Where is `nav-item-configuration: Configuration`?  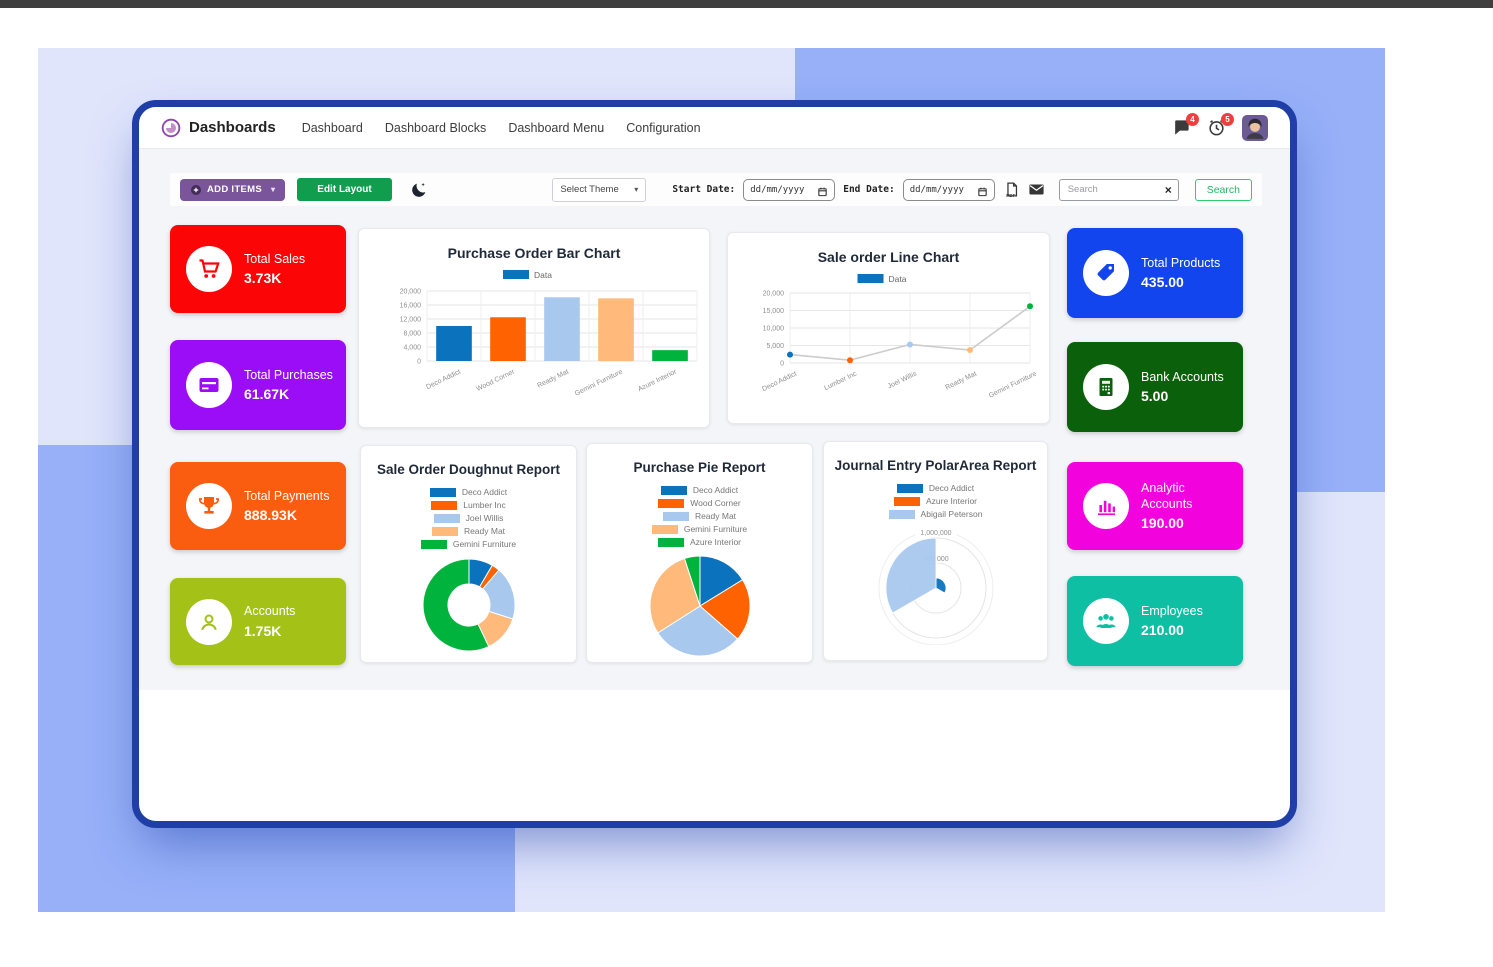 nav-item-configuration: Configuration is located at coordinates (663, 127).